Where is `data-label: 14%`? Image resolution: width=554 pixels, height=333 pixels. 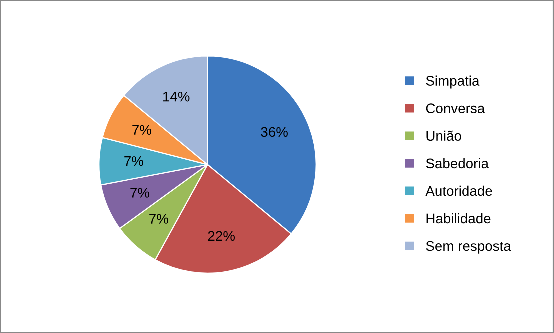
data-label: 14% is located at coordinates (176, 97).